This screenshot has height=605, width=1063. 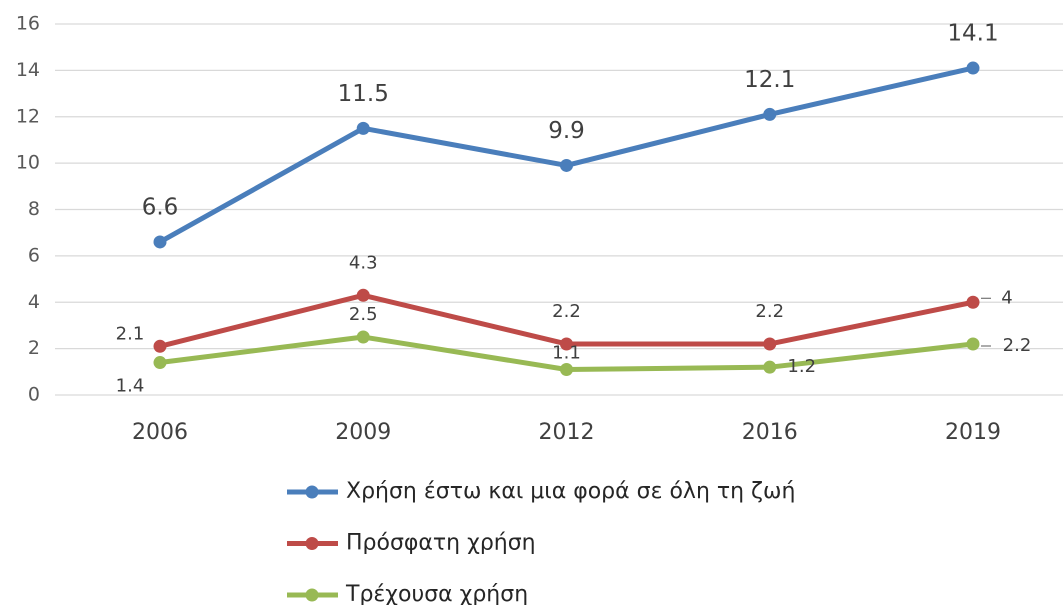 I want to click on data-label: 1.4, so click(x=130, y=386).